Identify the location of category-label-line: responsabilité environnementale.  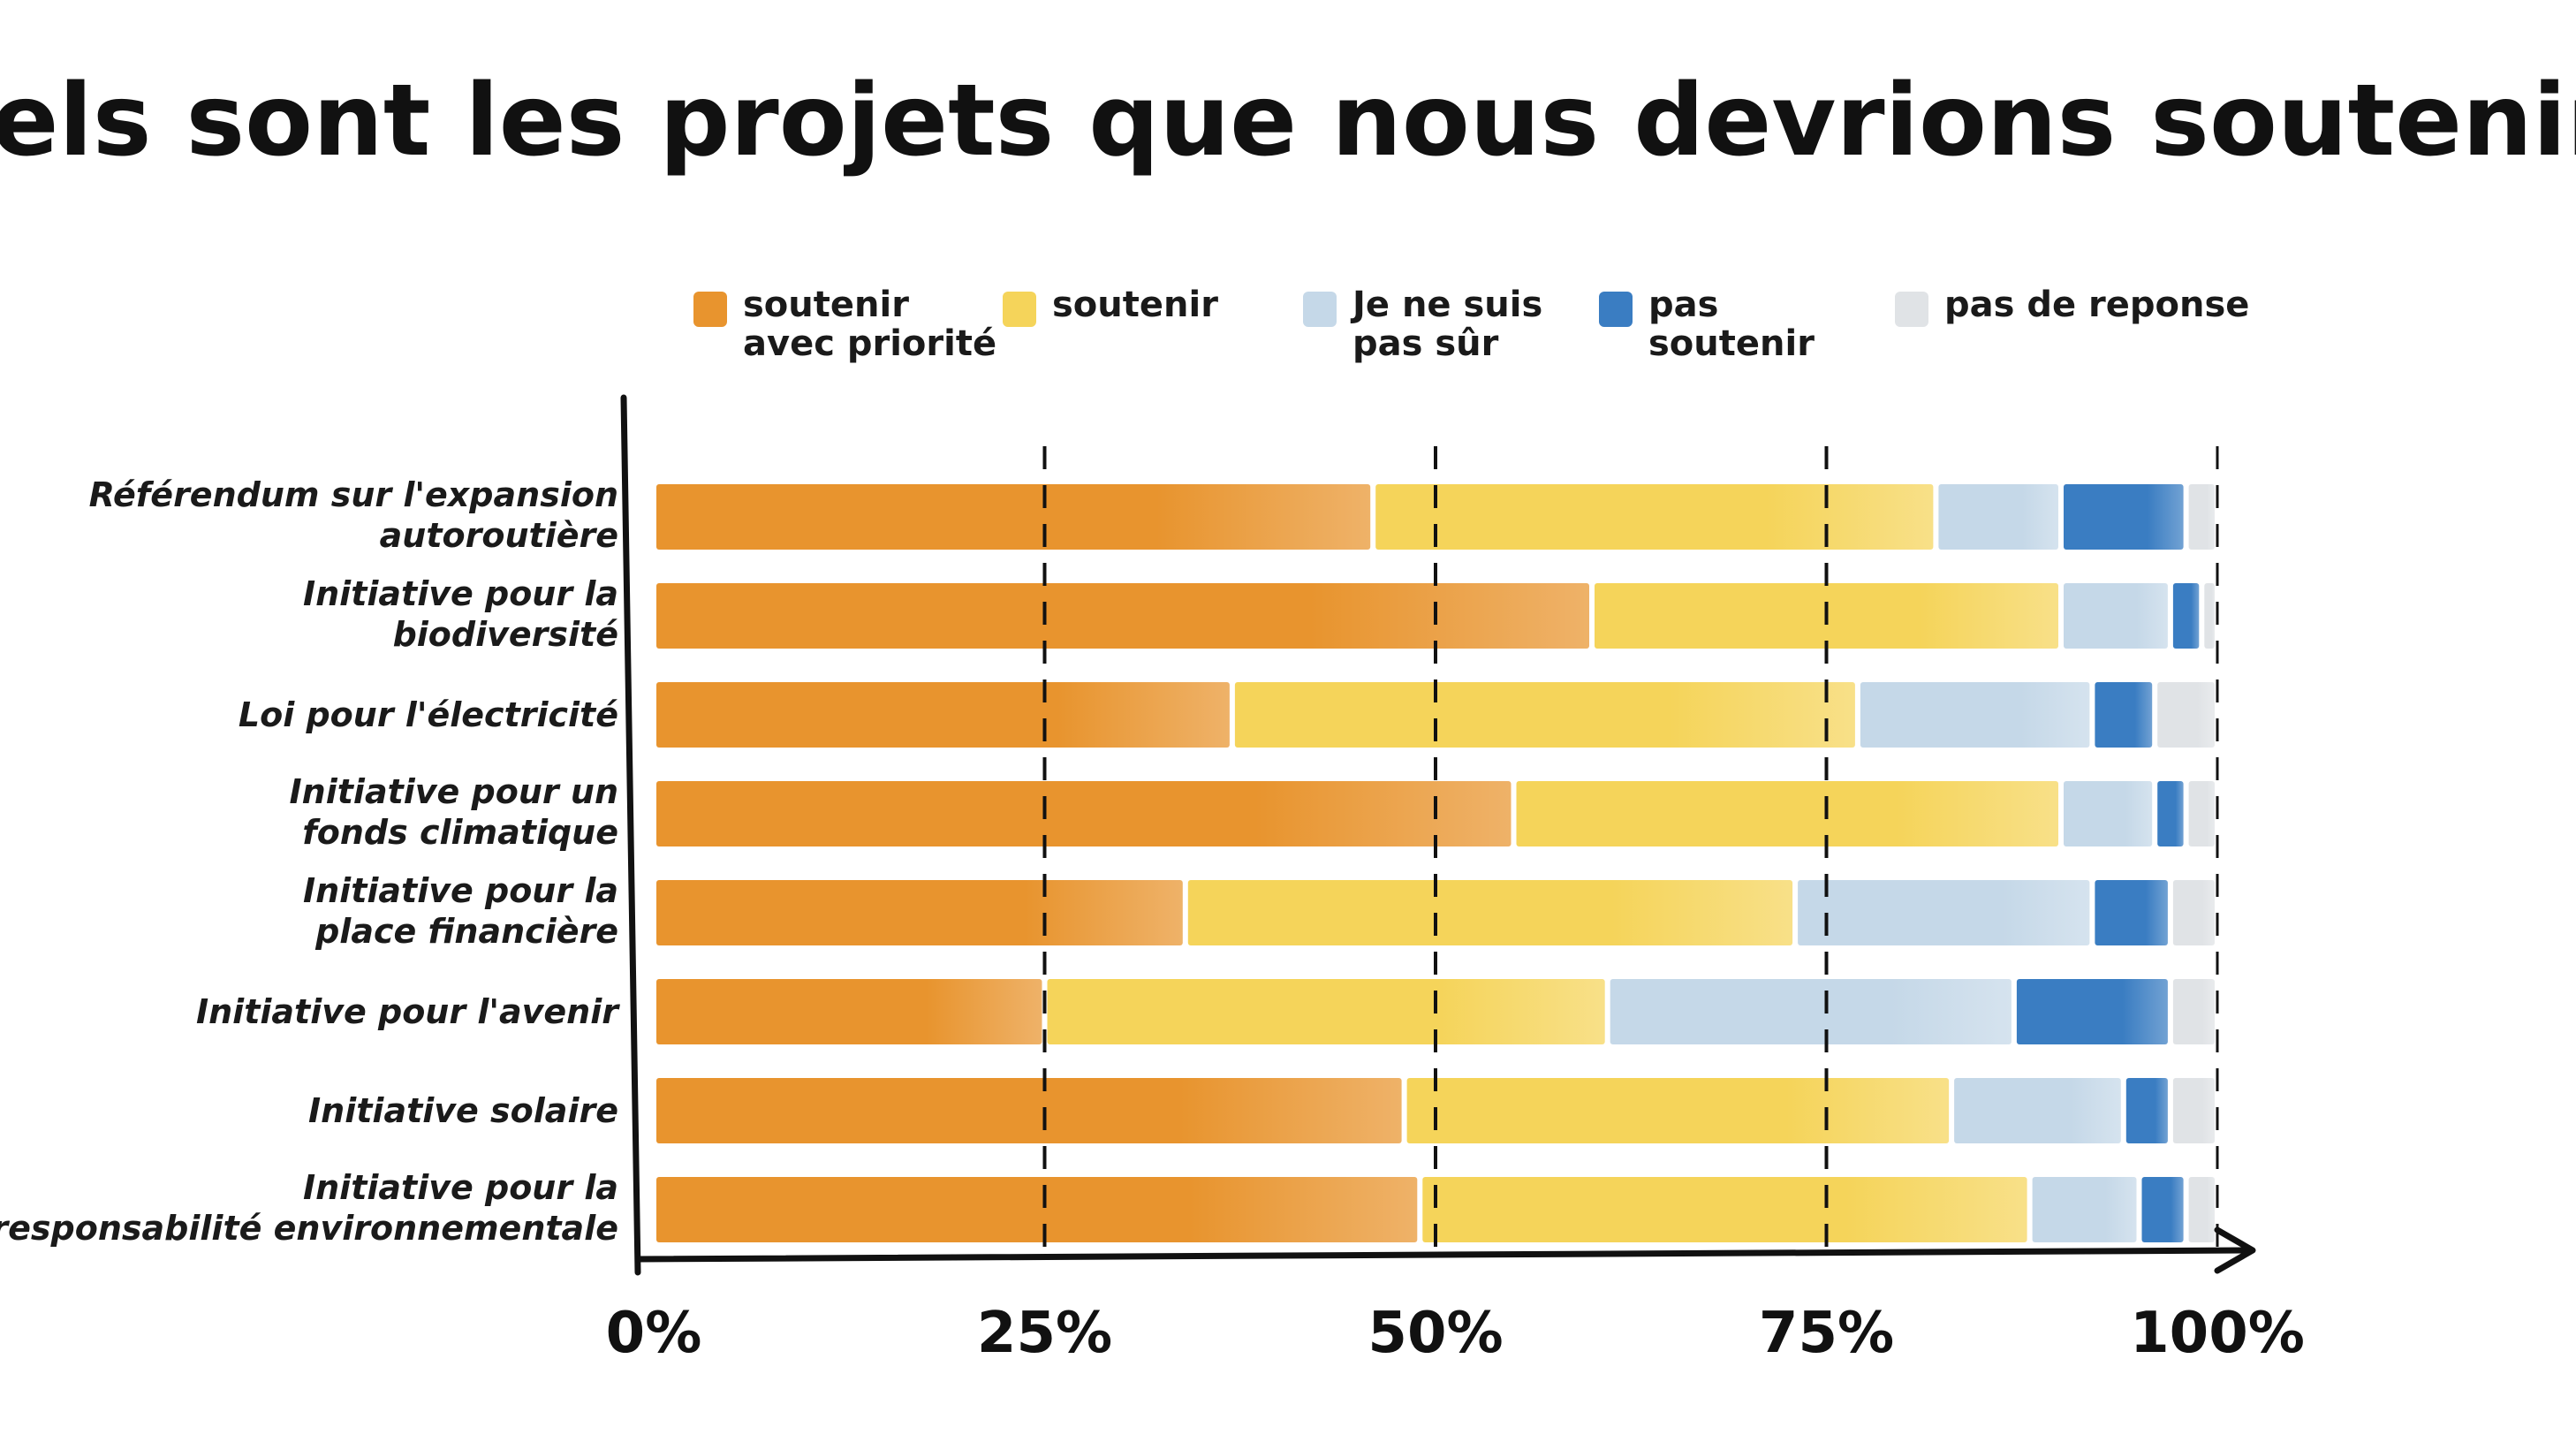
(309, 1228).